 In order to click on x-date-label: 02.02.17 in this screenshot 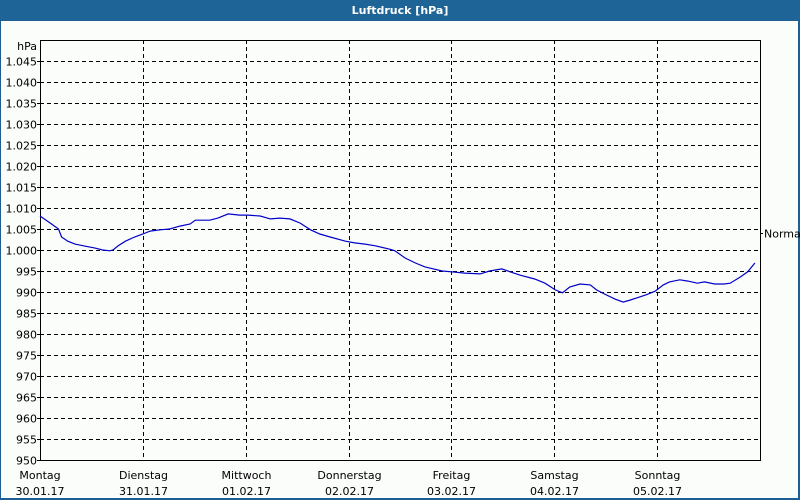, I will do `click(349, 491)`.